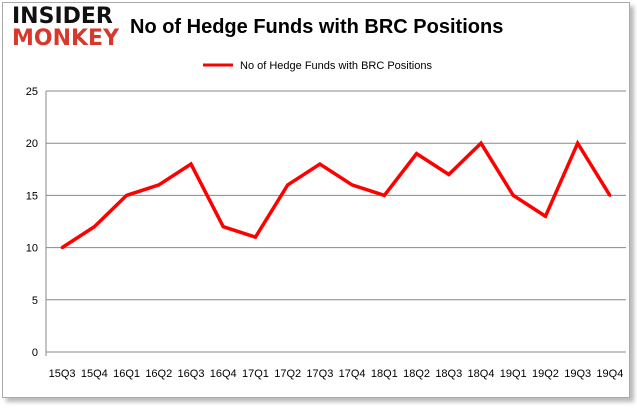 The image size is (637, 408). What do you see at coordinates (352, 374) in the screenshot?
I see `x-tick-label: 17Q4` at bounding box center [352, 374].